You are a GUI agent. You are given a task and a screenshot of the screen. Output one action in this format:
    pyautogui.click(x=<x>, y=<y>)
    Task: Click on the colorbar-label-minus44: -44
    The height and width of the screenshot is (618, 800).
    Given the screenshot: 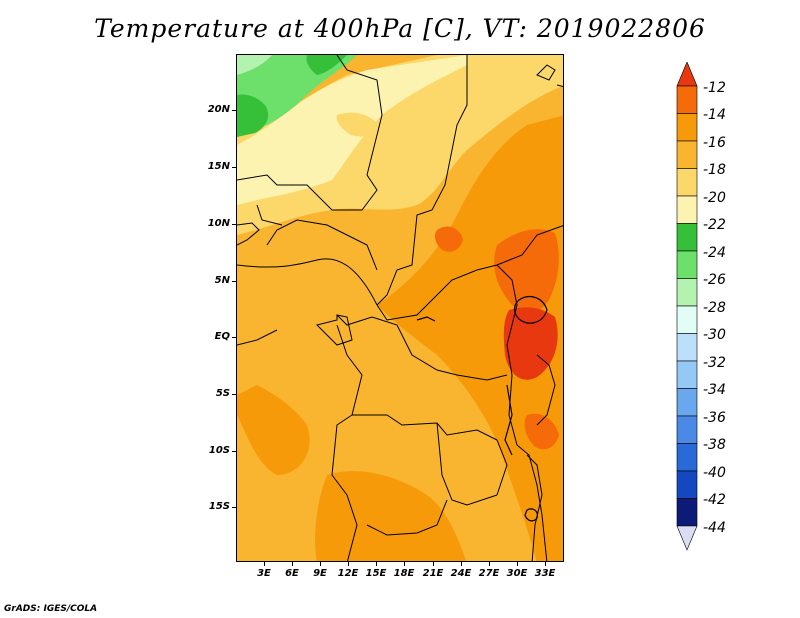 What is the action you would take?
    pyautogui.click(x=714, y=528)
    